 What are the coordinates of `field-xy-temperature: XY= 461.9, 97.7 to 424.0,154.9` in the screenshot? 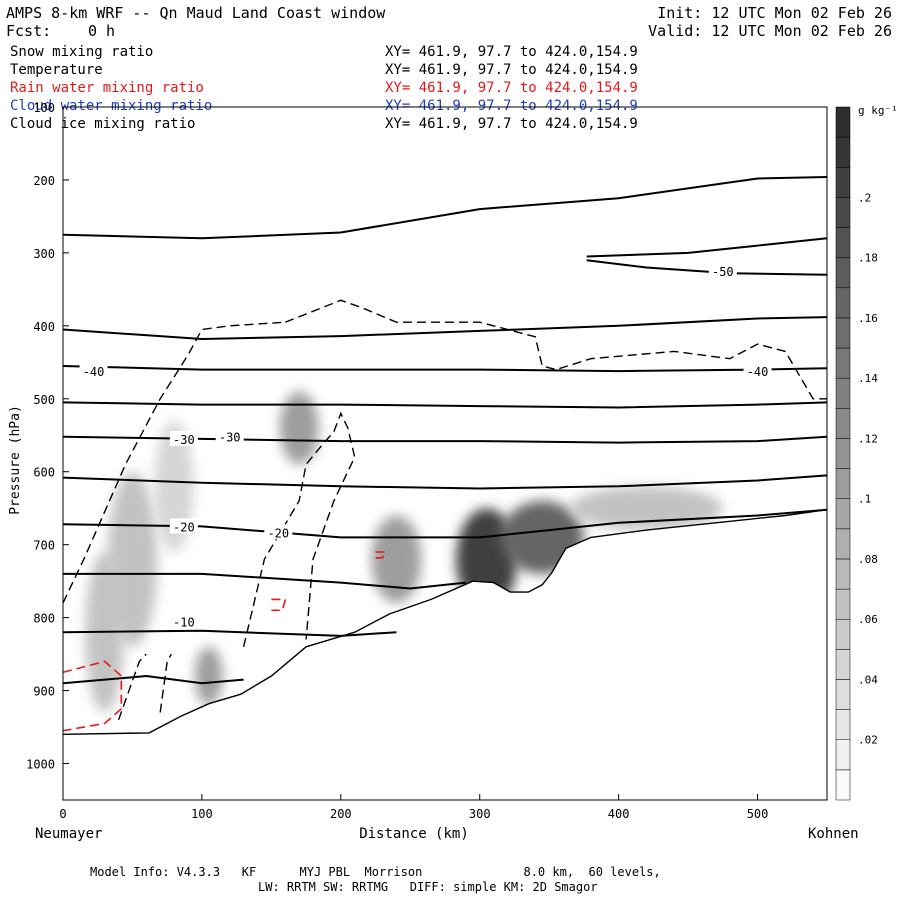 It's located at (511, 70).